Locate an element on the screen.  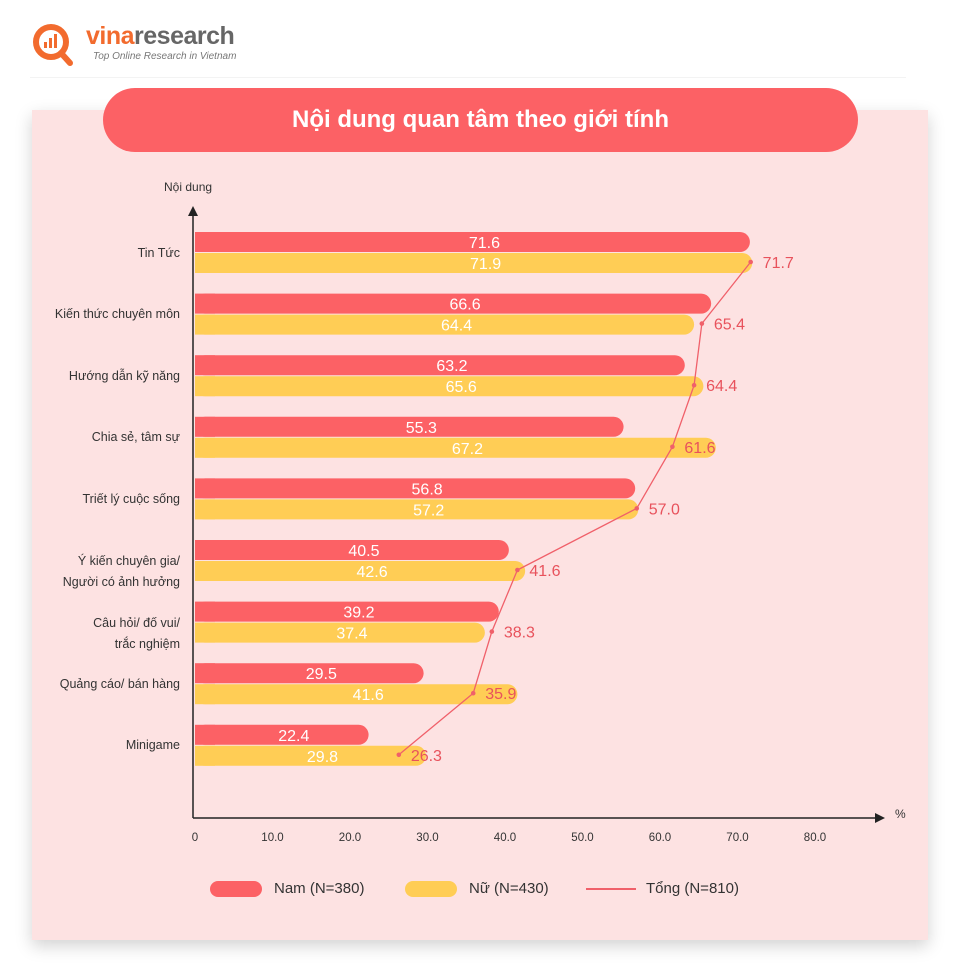
brand-name-part1: vina is located at coordinates (110, 36).